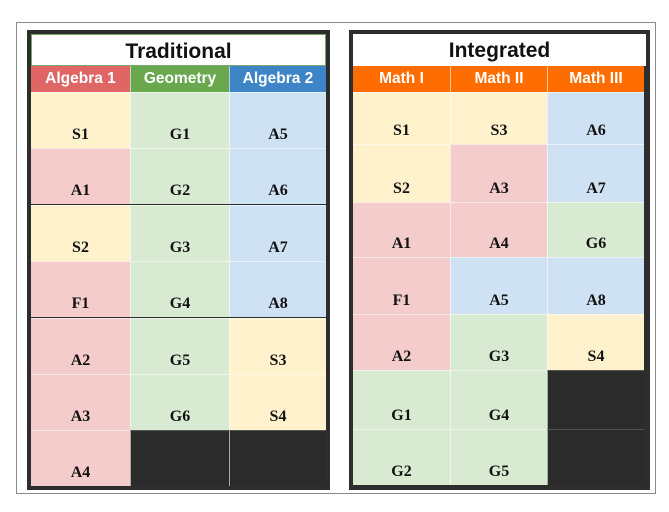 The height and width of the screenshot is (512, 669). Describe the element at coordinates (277, 79) in the screenshot. I see `column-header-algebra-2: Algebra 2` at that location.